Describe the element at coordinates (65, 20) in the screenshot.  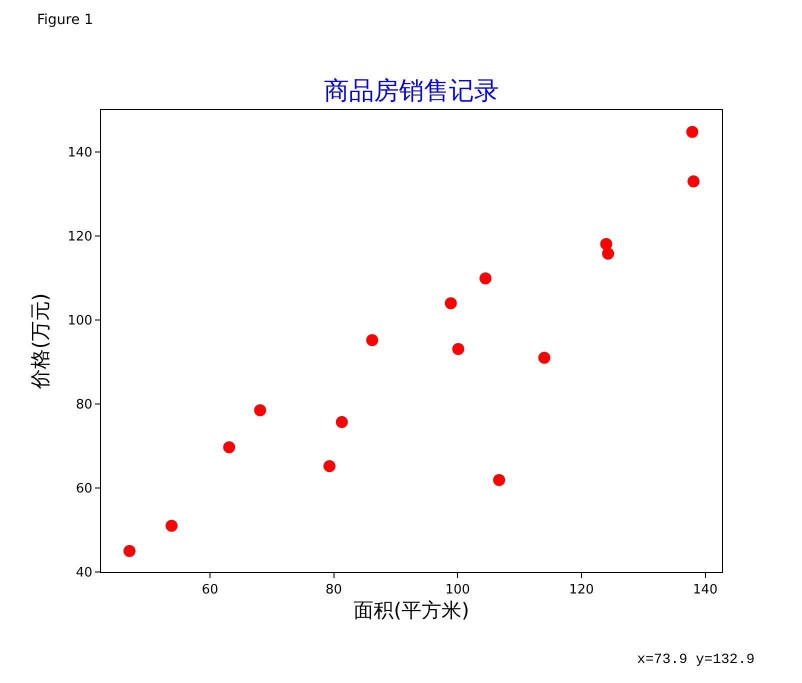
I see `caption: Figure 1` at that location.